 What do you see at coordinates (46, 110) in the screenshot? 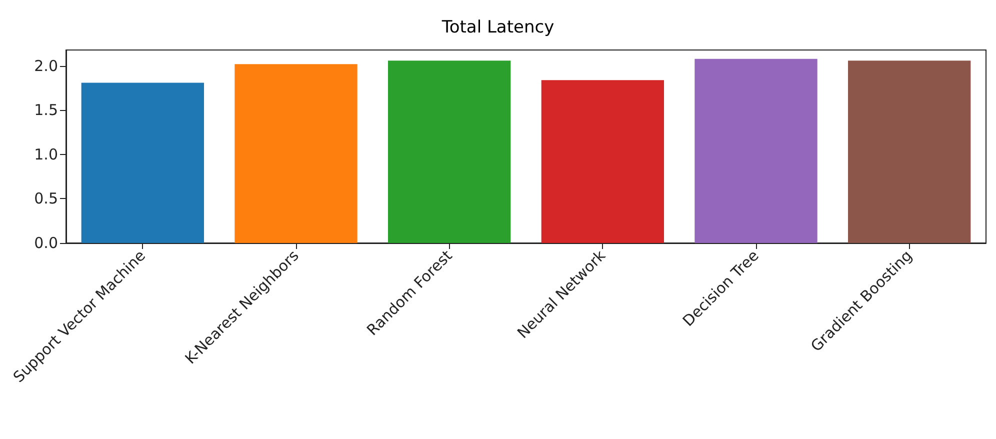
I see `y-tick-label: 1.5` at bounding box center [46, 110].